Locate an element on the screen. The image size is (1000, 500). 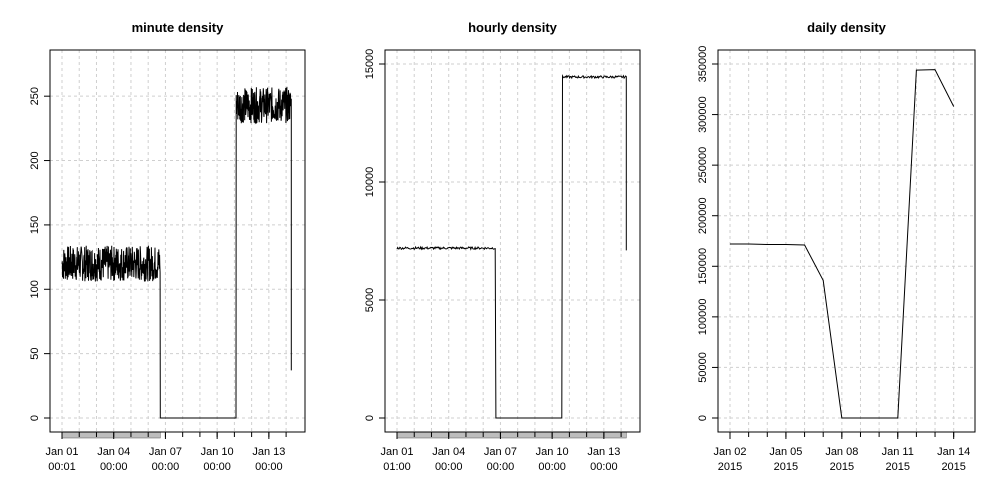
y-tick-label: 200000 is located at coordinates (703, 215).